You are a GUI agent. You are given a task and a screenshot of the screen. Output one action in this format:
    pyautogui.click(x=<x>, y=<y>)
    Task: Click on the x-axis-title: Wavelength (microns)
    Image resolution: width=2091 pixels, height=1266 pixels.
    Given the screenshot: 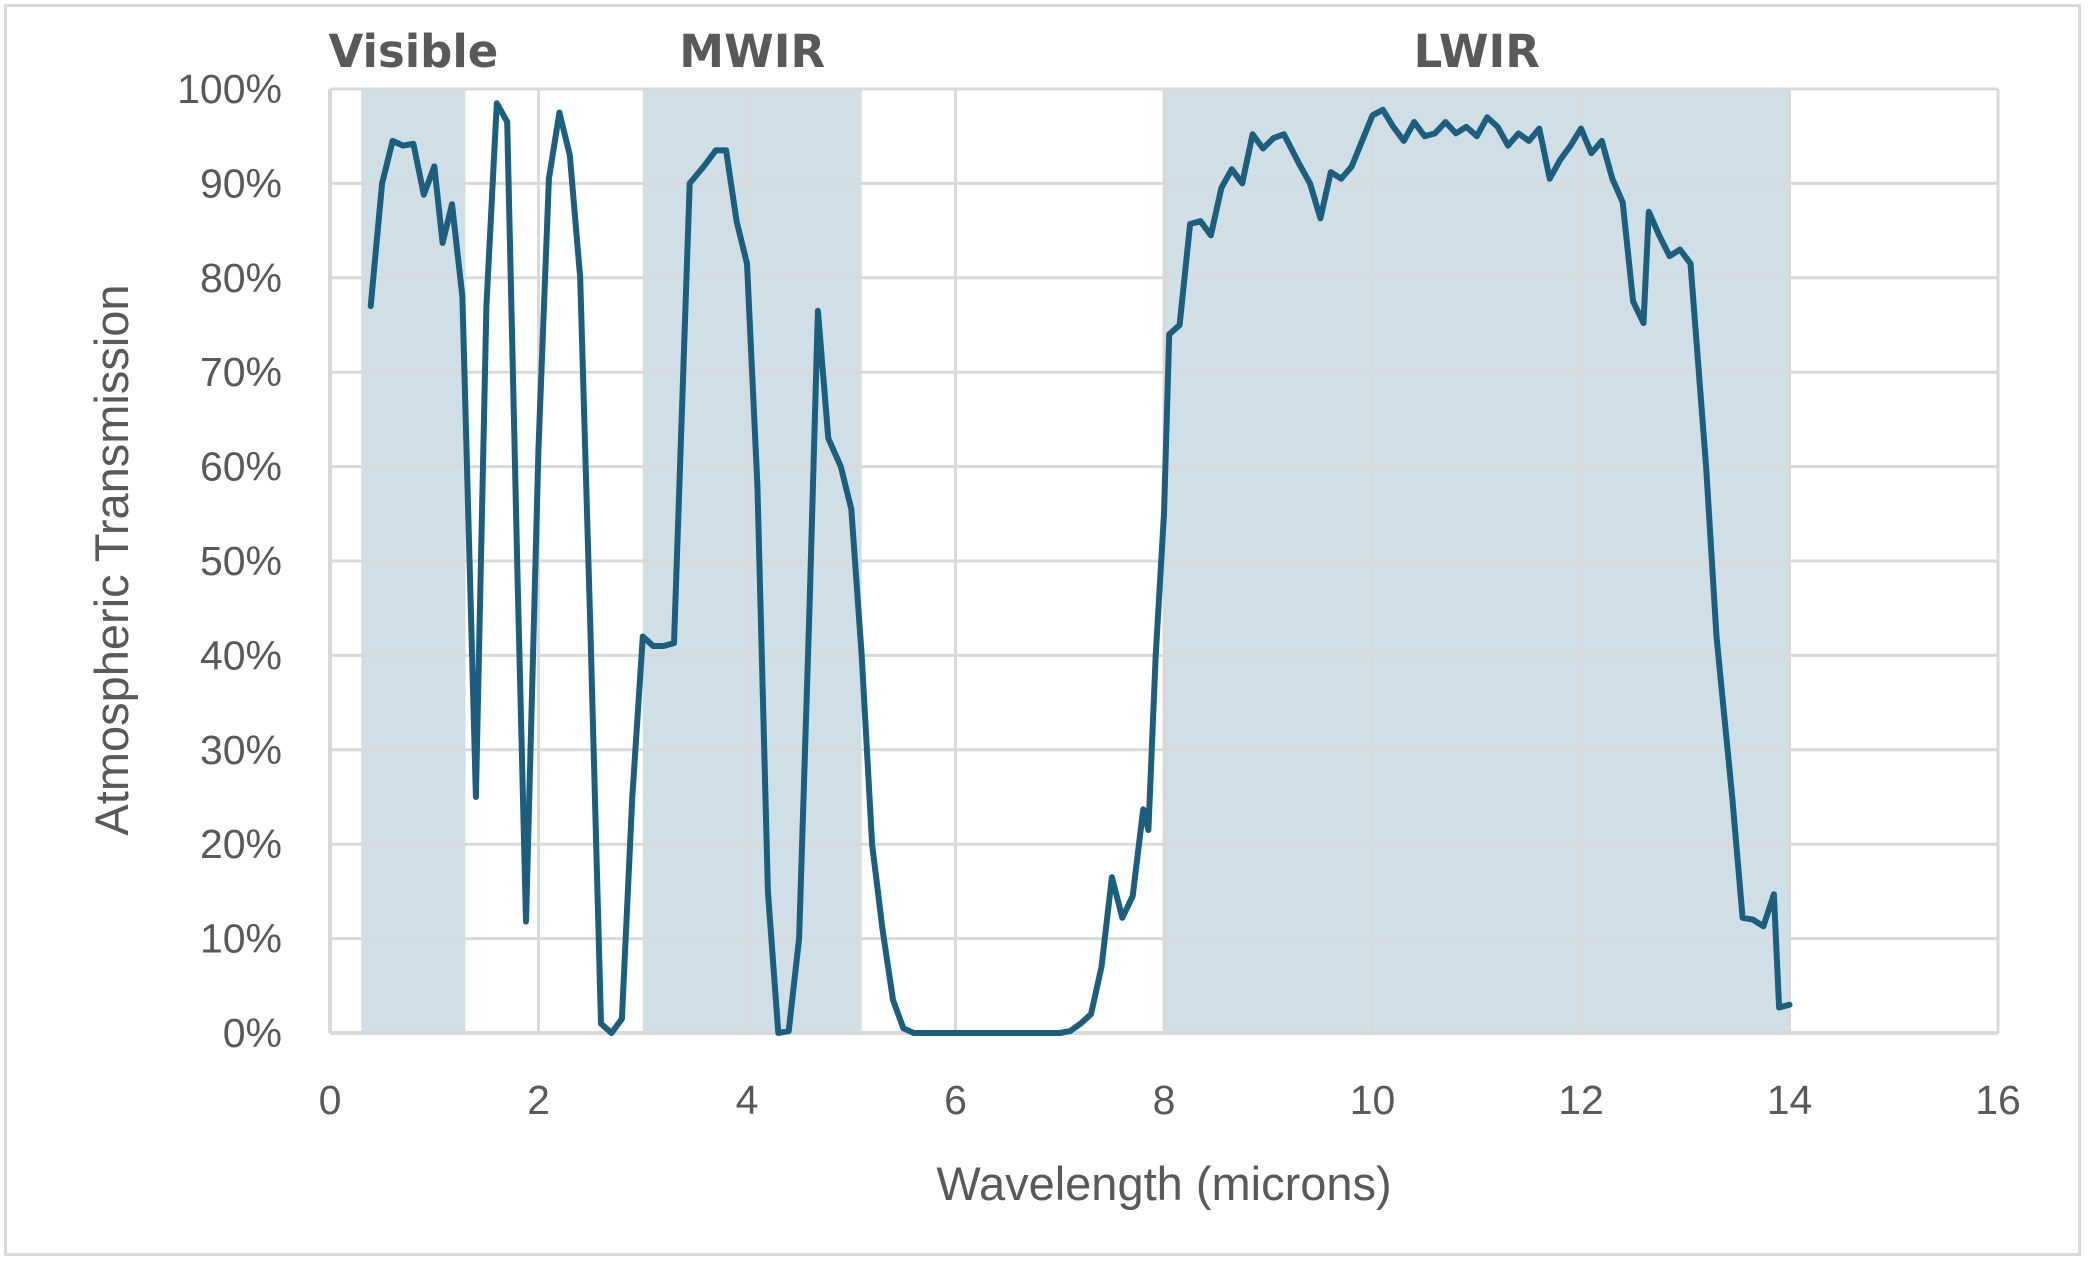 What is the action you would take?
    pyautogui.click(x=1163, y=1183)
    